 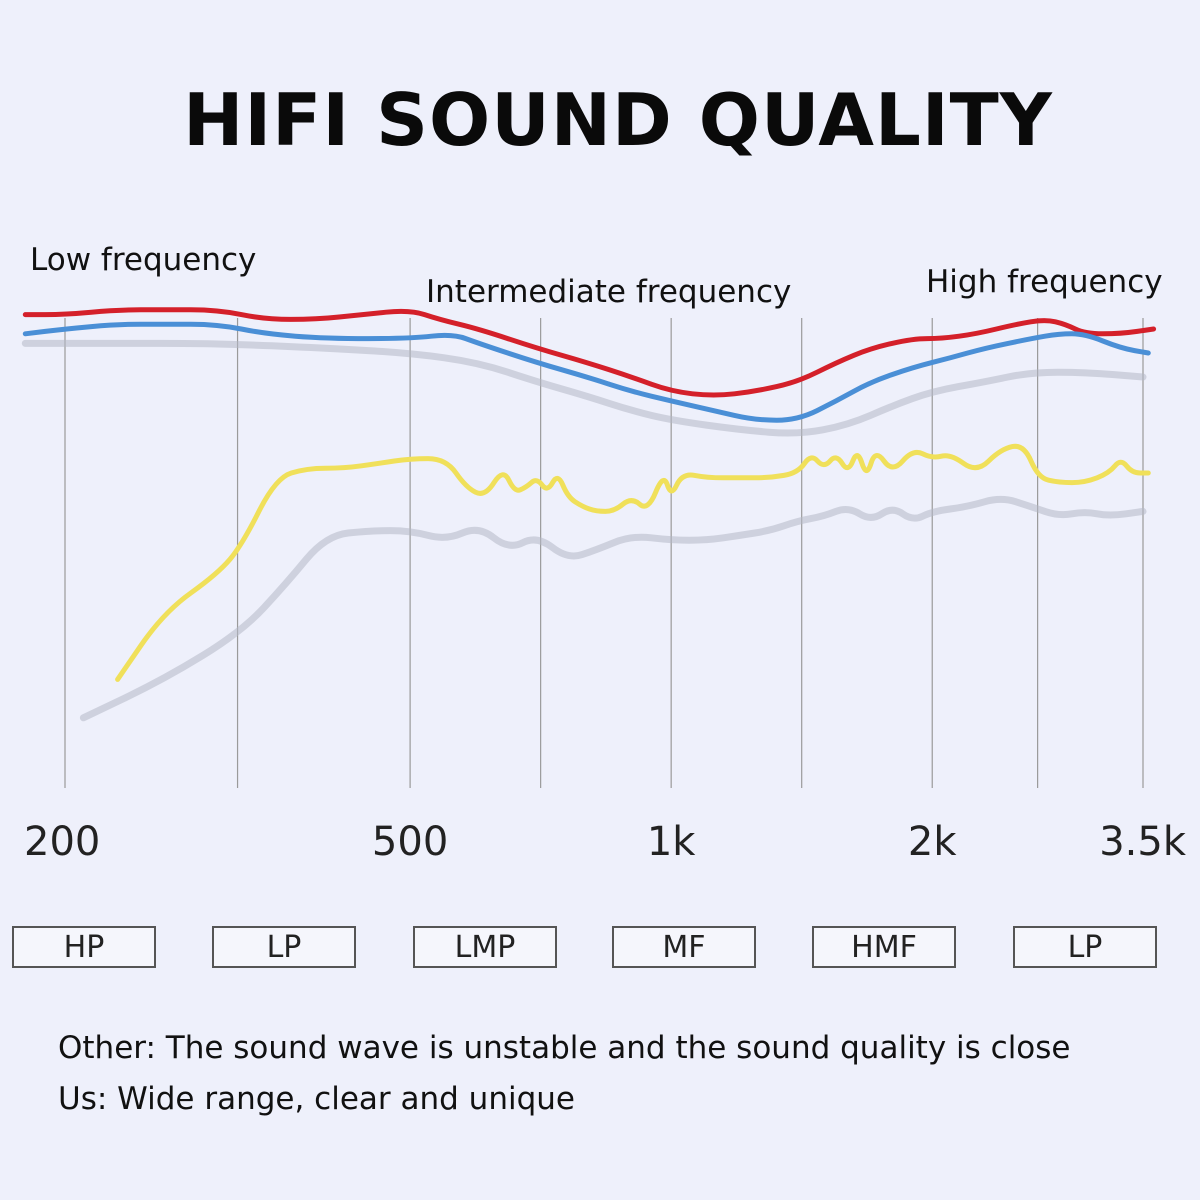 I want to click on x-tick-label: 3.5k, so click(x=1143, y=842).